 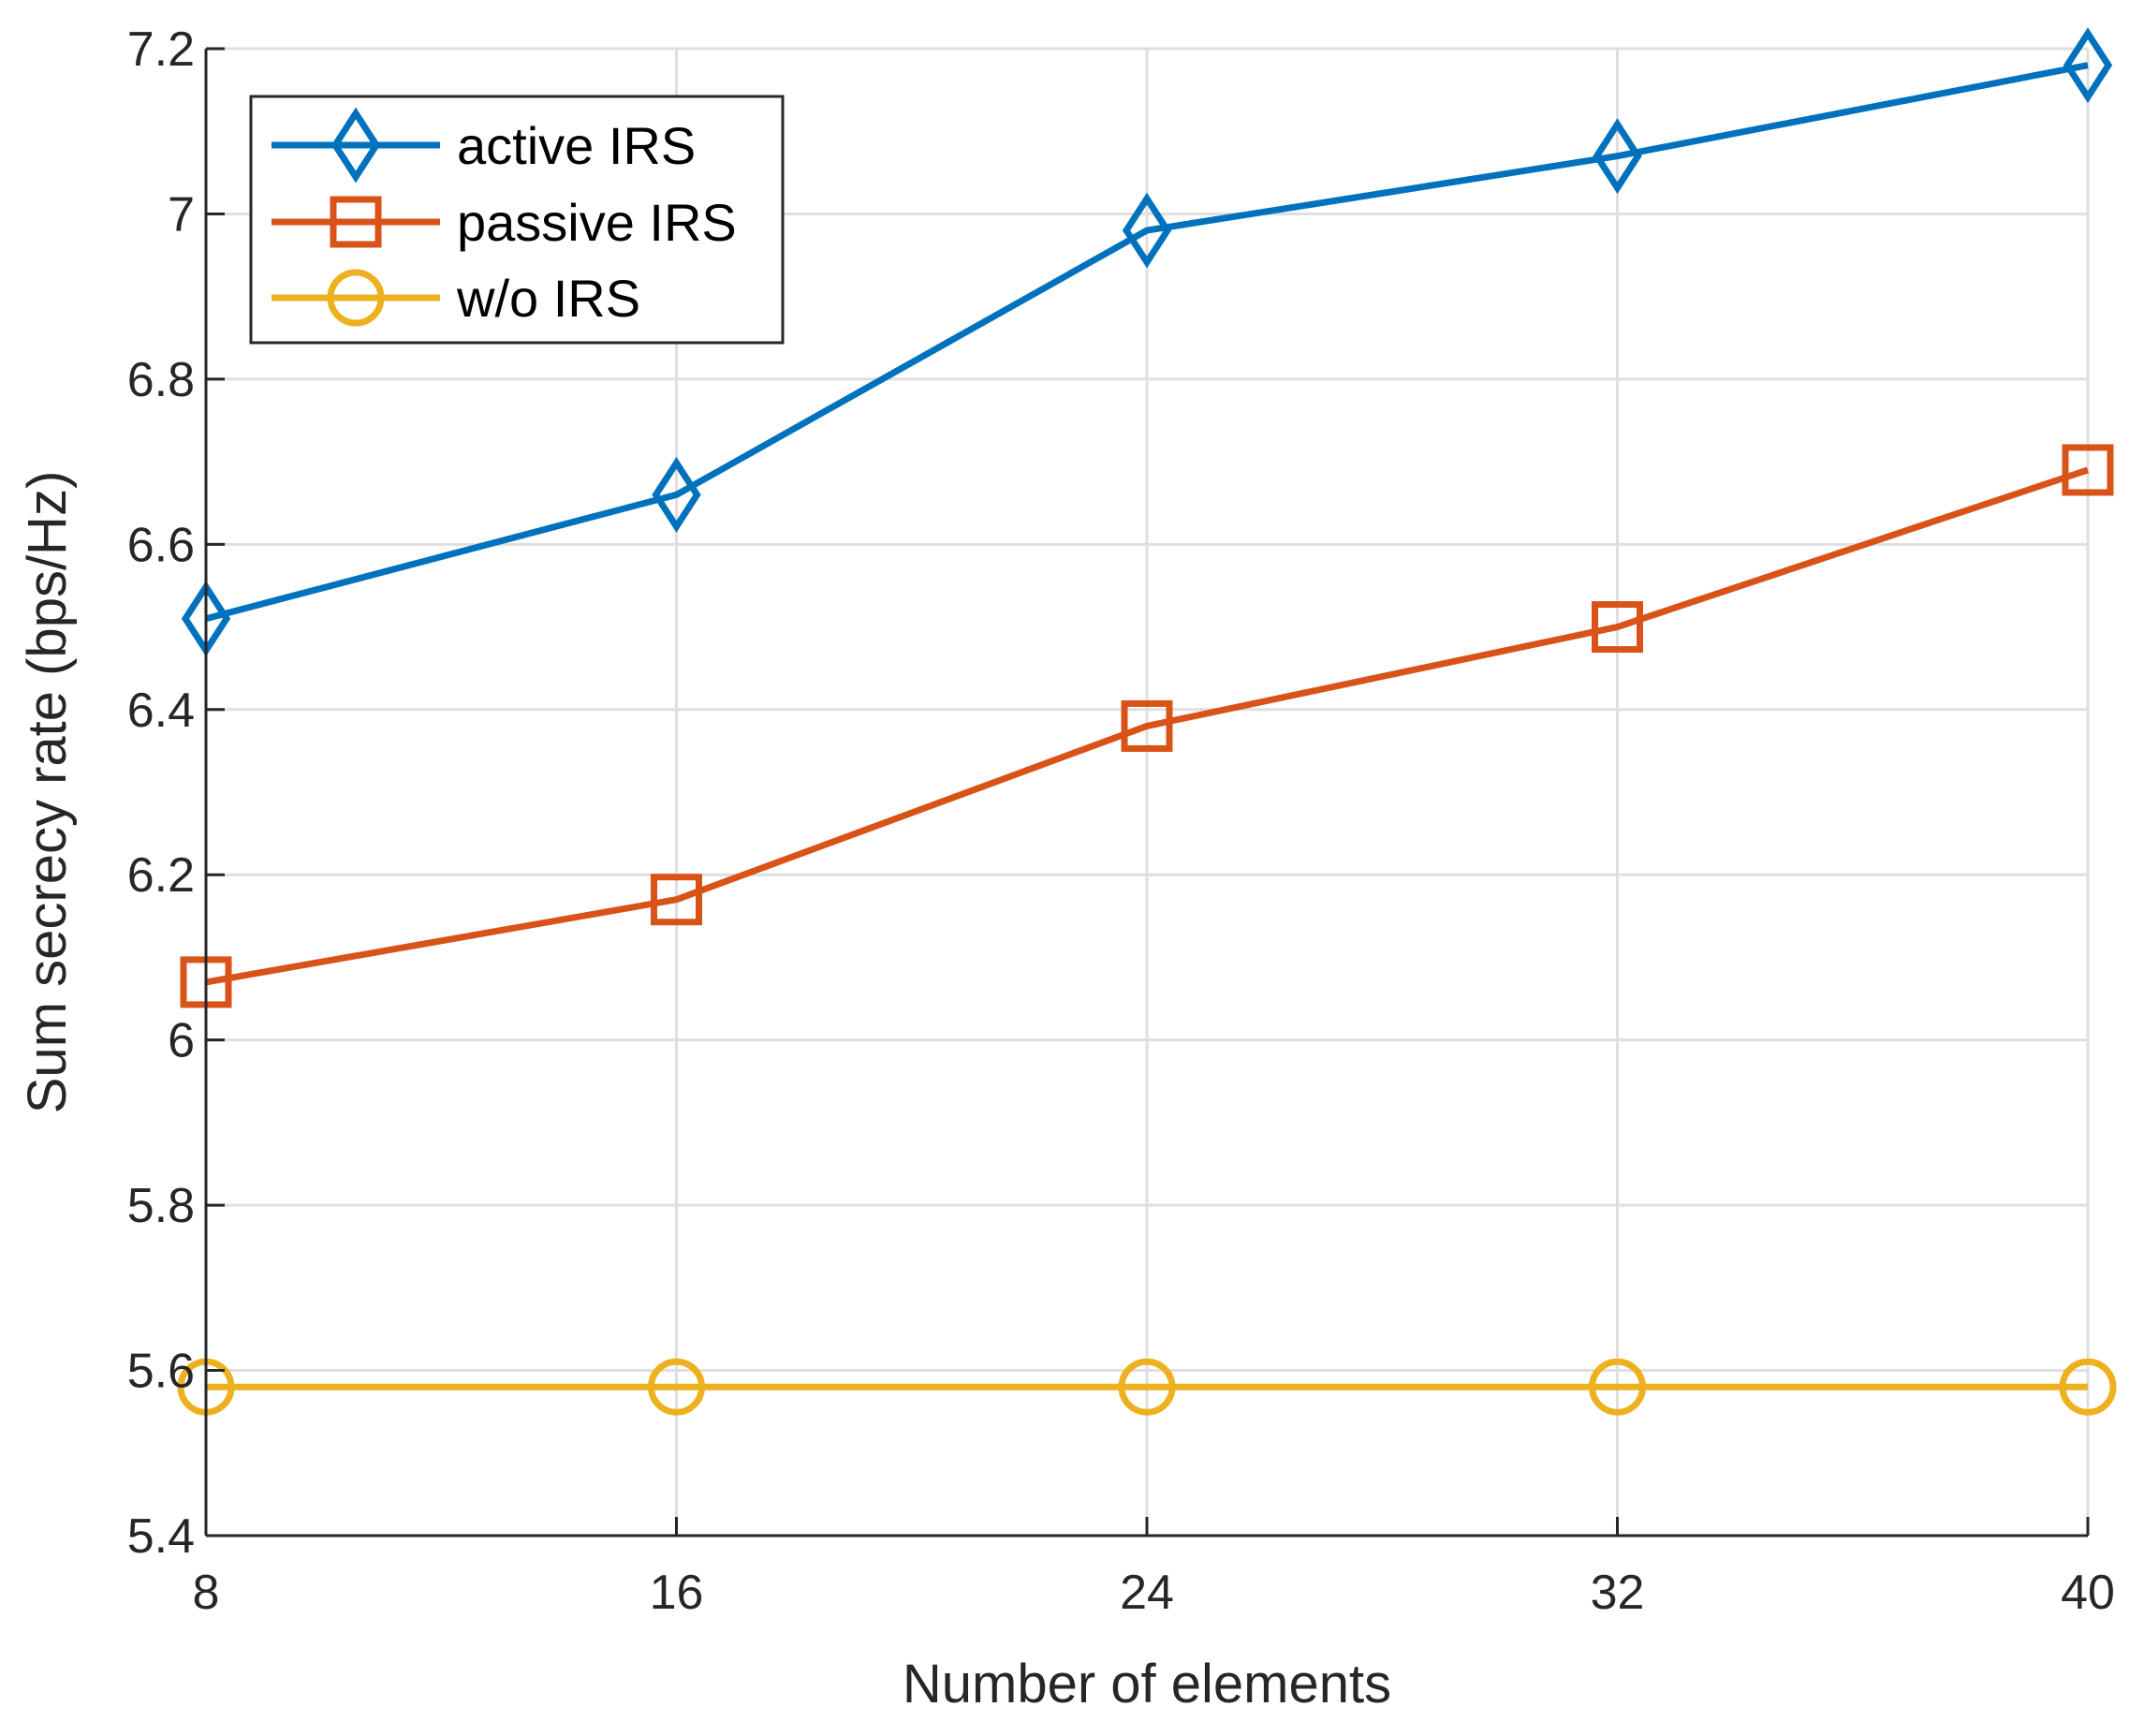 What do you see at coordinates (597, 223) in the screenshot?
I see `legend-label-passive-irs: passive IRS` at bounding box center [597, 223].